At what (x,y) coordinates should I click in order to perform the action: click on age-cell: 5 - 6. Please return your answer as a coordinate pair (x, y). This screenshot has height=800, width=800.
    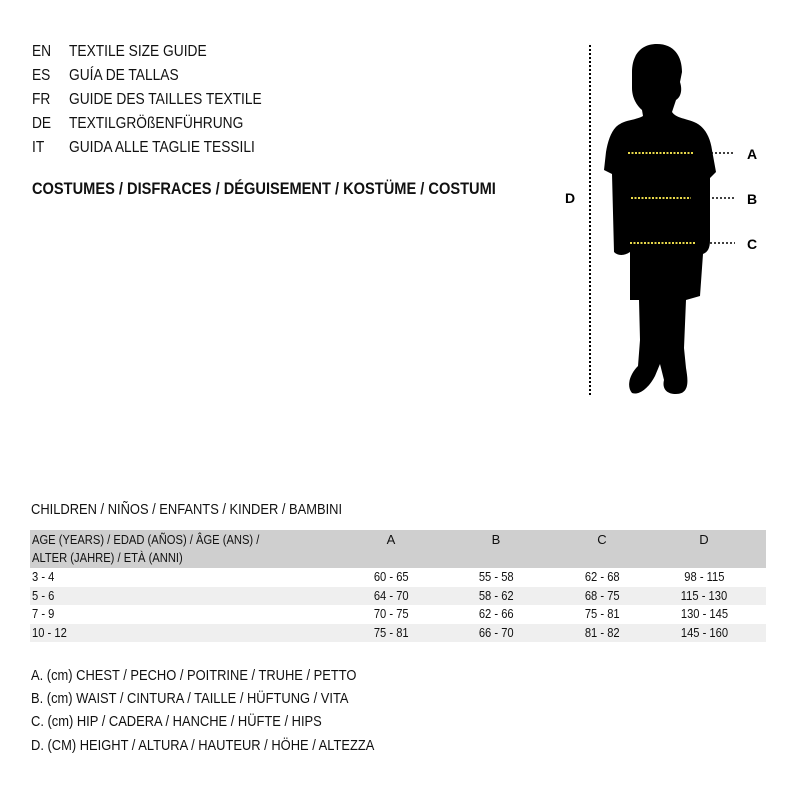
    Looking at the image, I should click on (182, 596).